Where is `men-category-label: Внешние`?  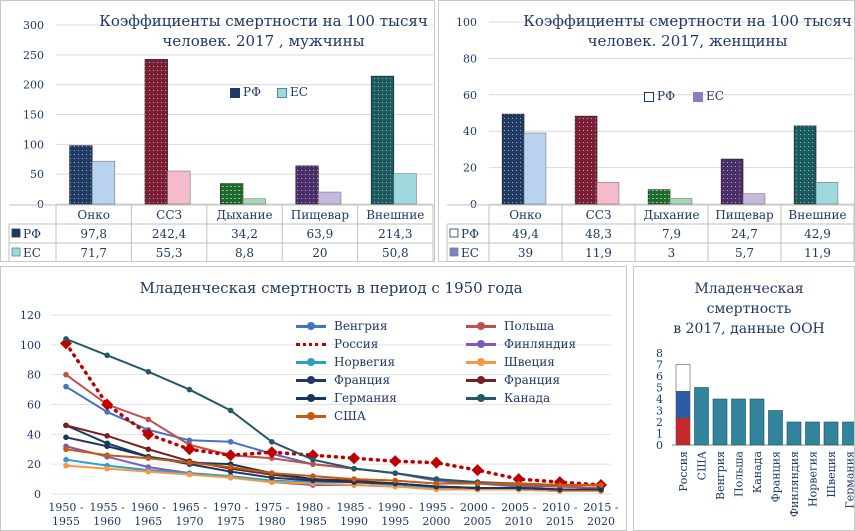 men-category-label: Внешние is located at coordinates (395, 215).